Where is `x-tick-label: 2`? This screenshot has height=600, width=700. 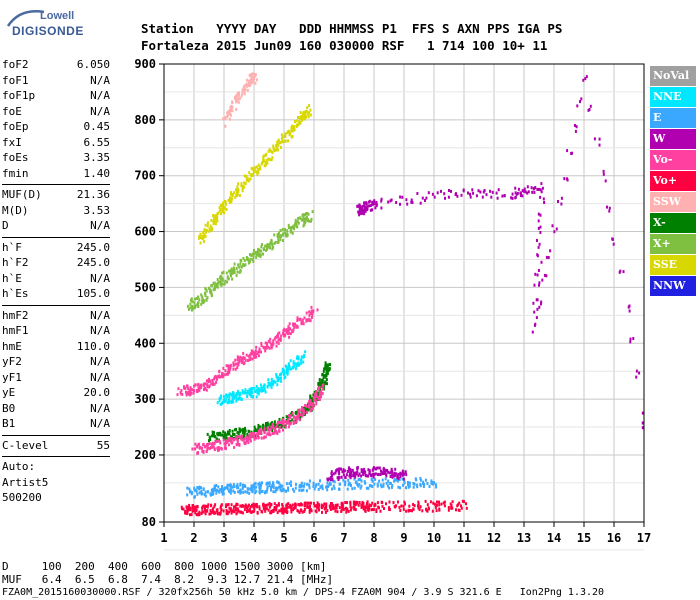
x-tick-label: 2 is located at coordinates (193, 538).